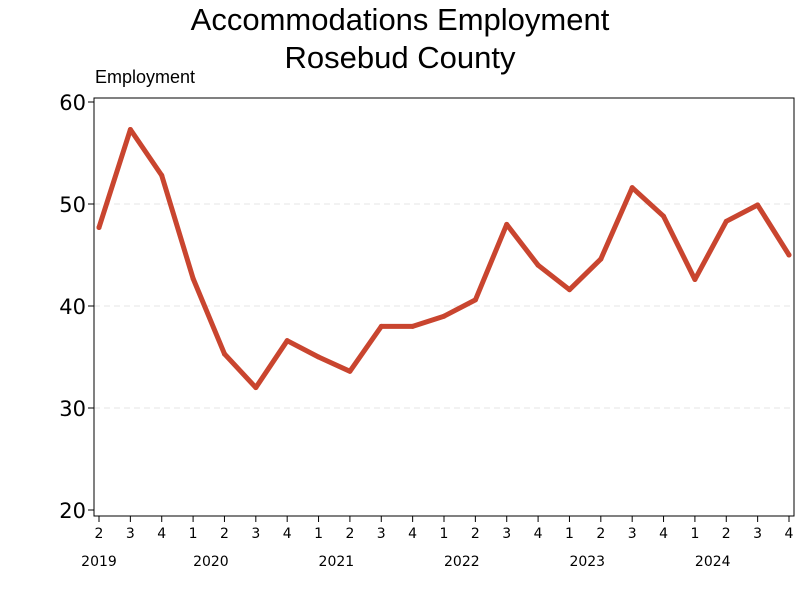 This screenshot has width=800, height=600. Describe the element at coordinates (211, 562) in the screenshot. I see `x-year-label: 2020` at that location.